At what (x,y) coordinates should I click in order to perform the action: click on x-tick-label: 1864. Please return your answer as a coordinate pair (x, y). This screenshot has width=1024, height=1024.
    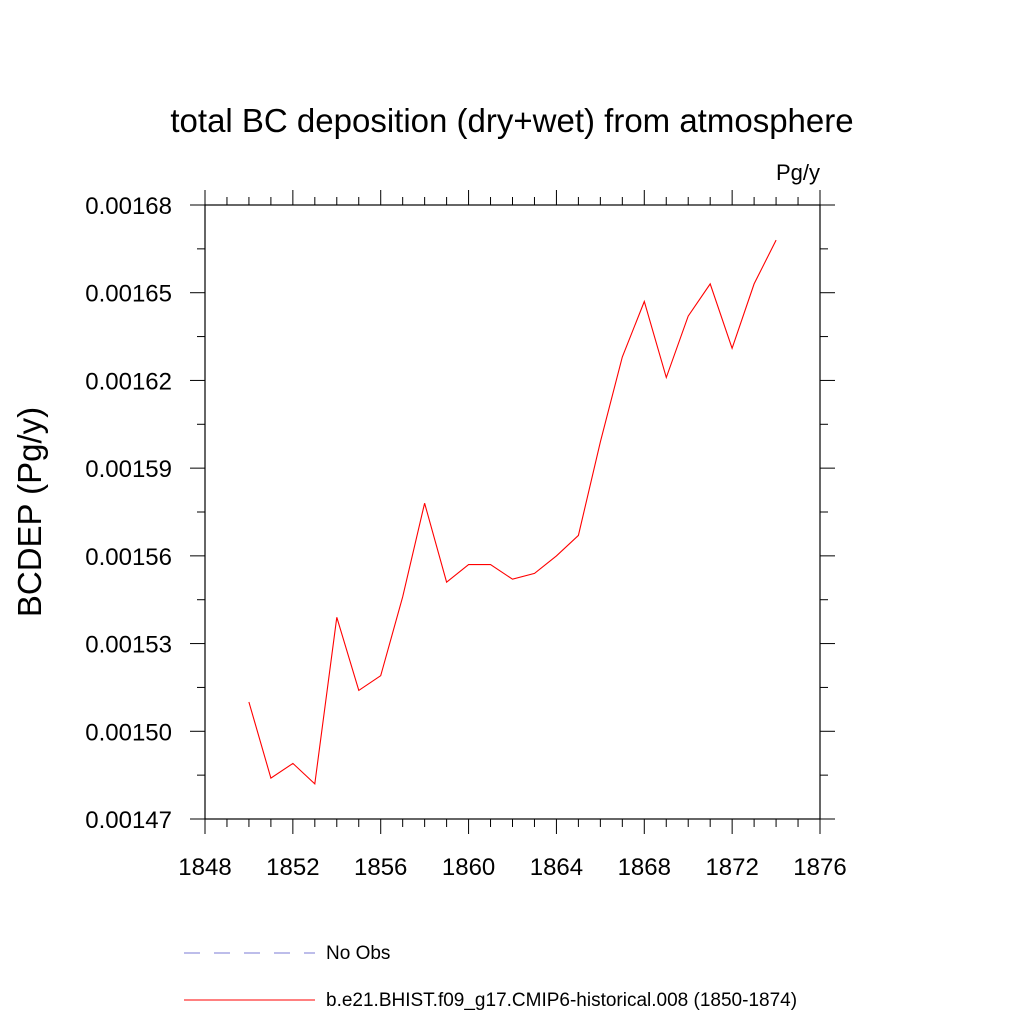
    Looking at the image, I should click on (556, 867).